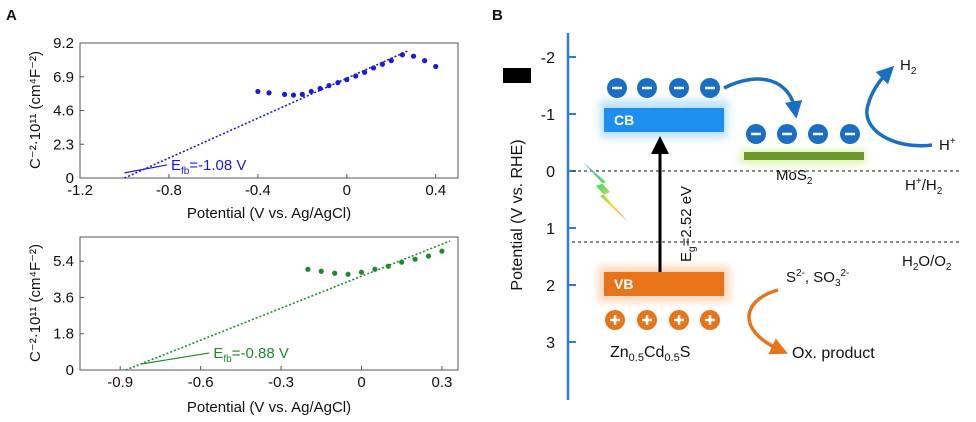 This screenshot has height=422, width=976. I want to click on vb-hole-signs, so click(662, 320).